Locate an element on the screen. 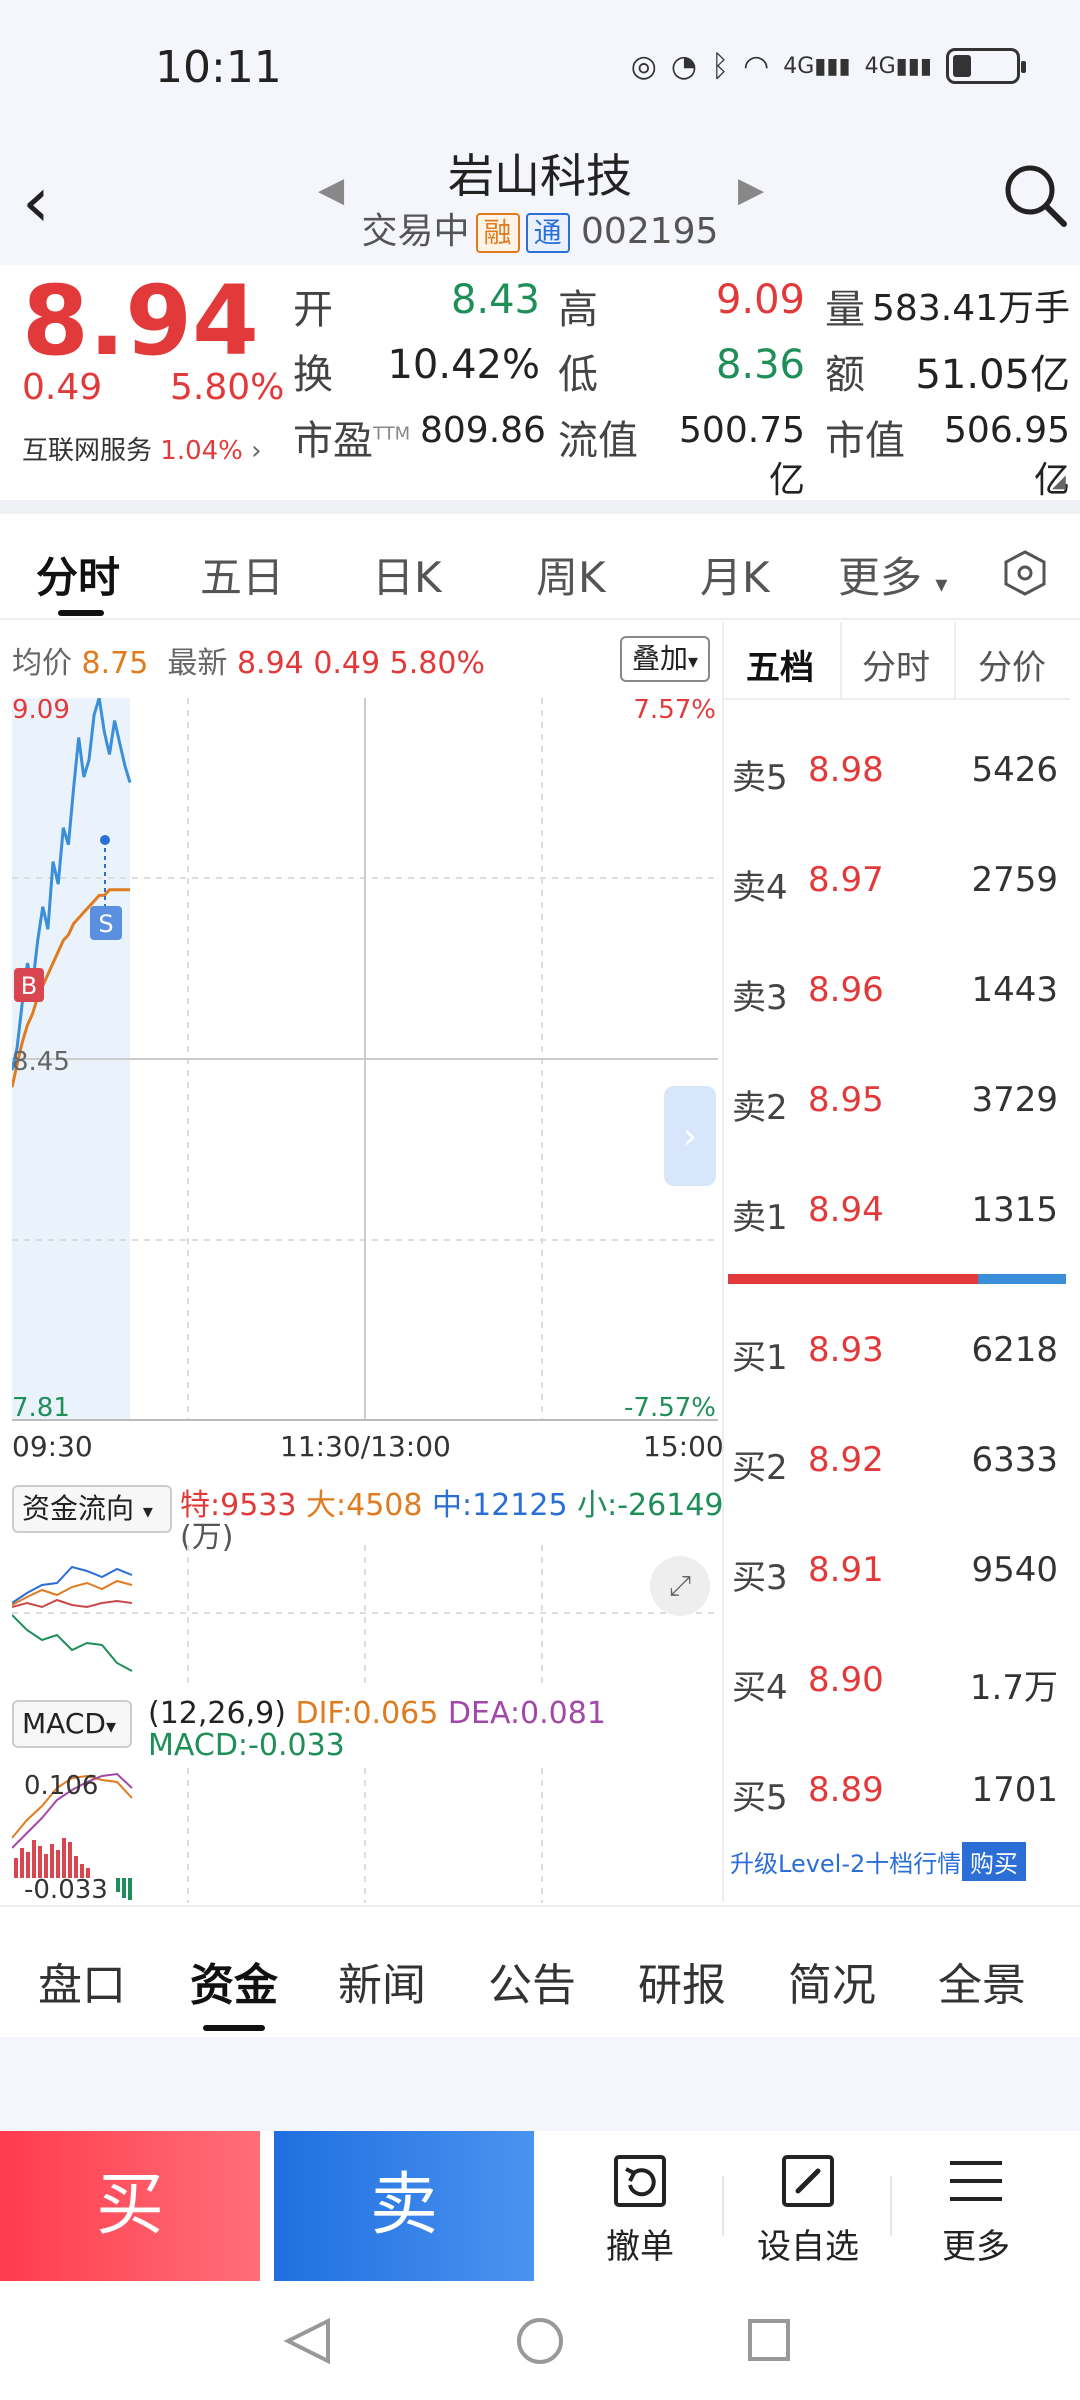 The image size is (1080, 2400). search-icon is located at coordinates (1035, 195).